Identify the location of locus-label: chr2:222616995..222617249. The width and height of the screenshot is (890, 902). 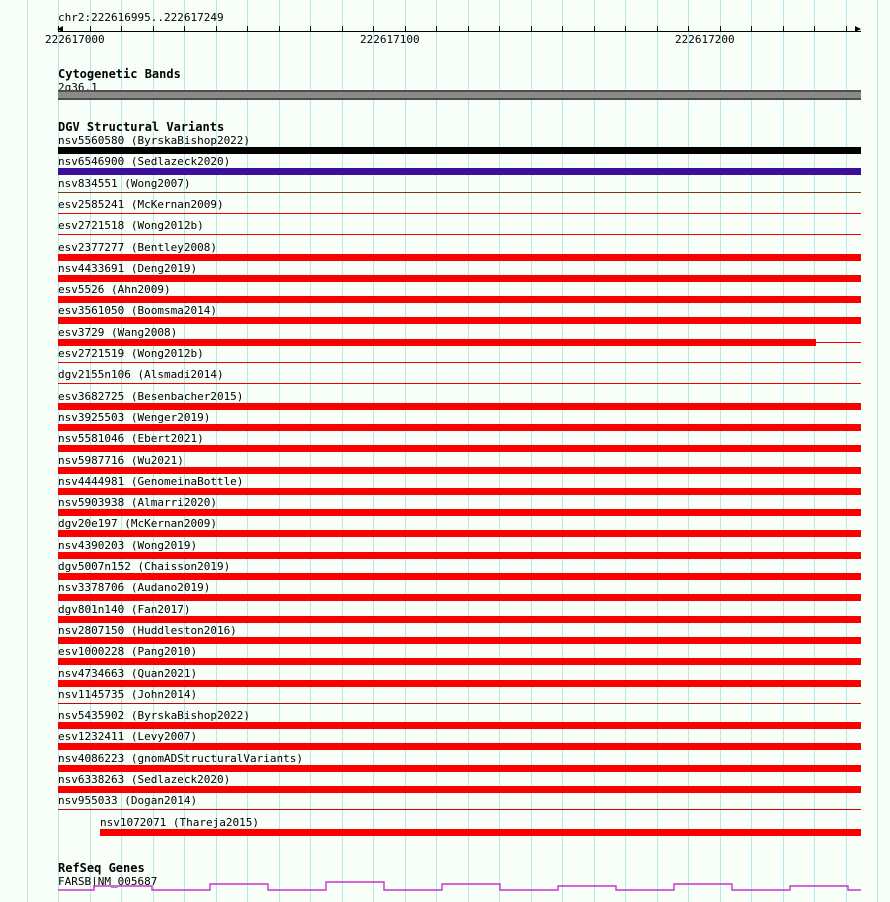
(141, 17).